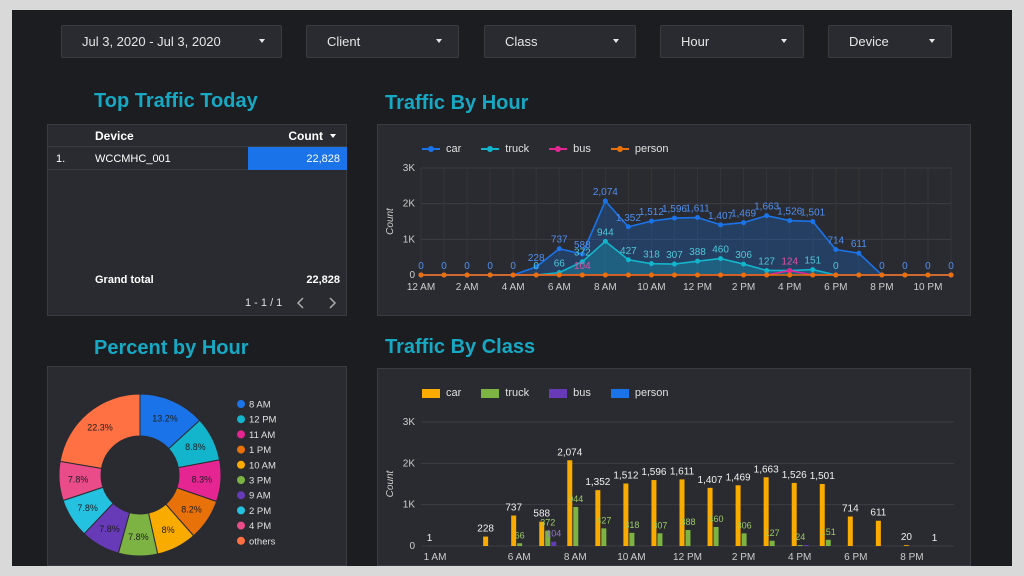 This screenshot has height=576, width=1024. What do you see at coordinates (513, 287) in the screenshot?
I see `x-tick-label: 4 AM` at bounding box center [513, 287].